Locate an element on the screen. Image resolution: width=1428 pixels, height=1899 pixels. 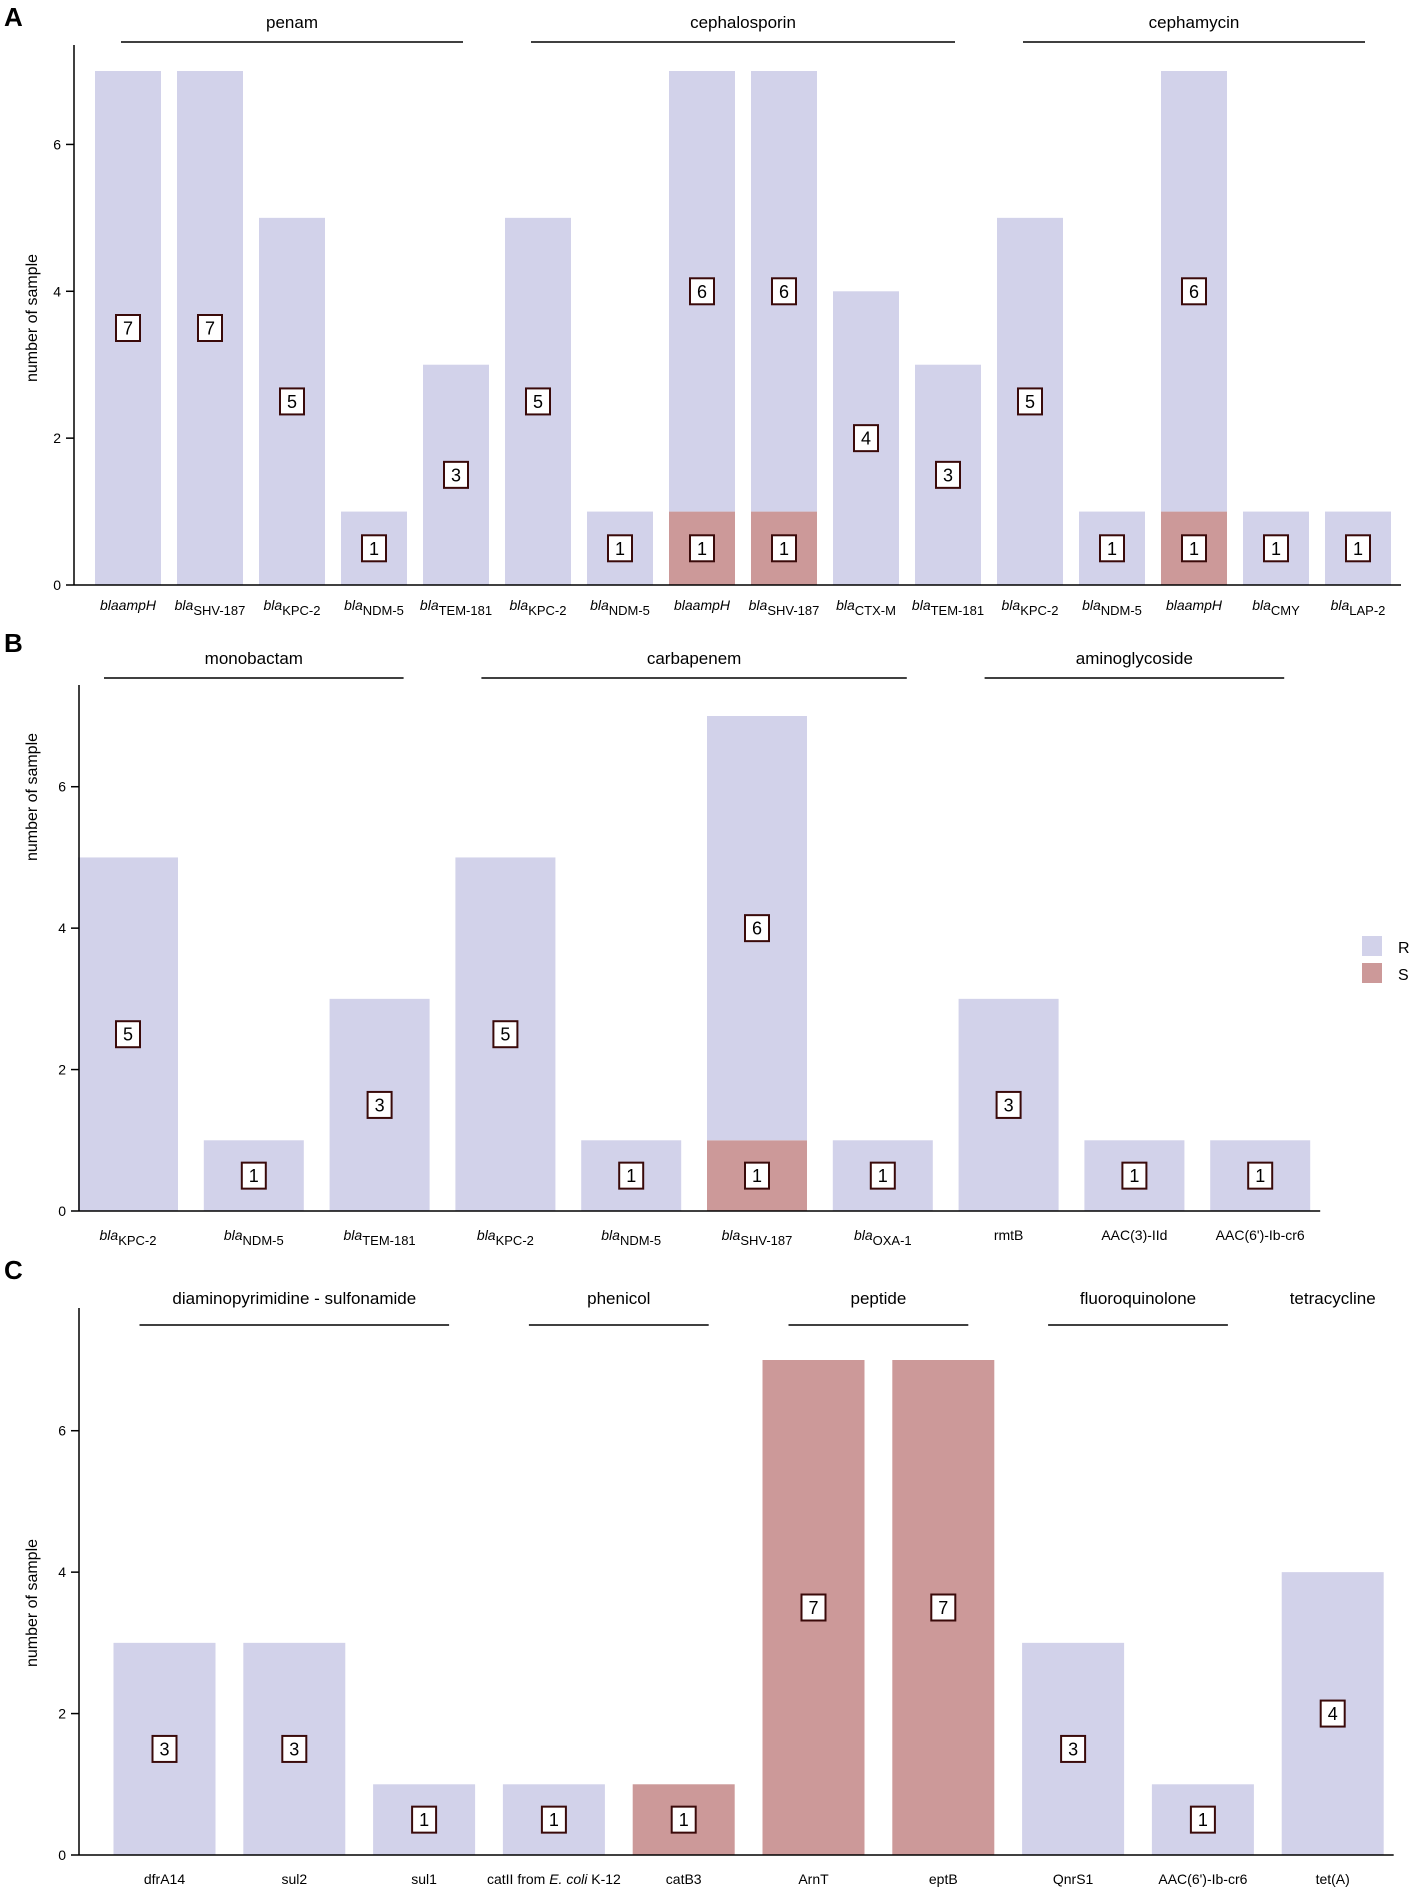
value-label-r-c-2: 1 is located at coordinates (424, 1820).